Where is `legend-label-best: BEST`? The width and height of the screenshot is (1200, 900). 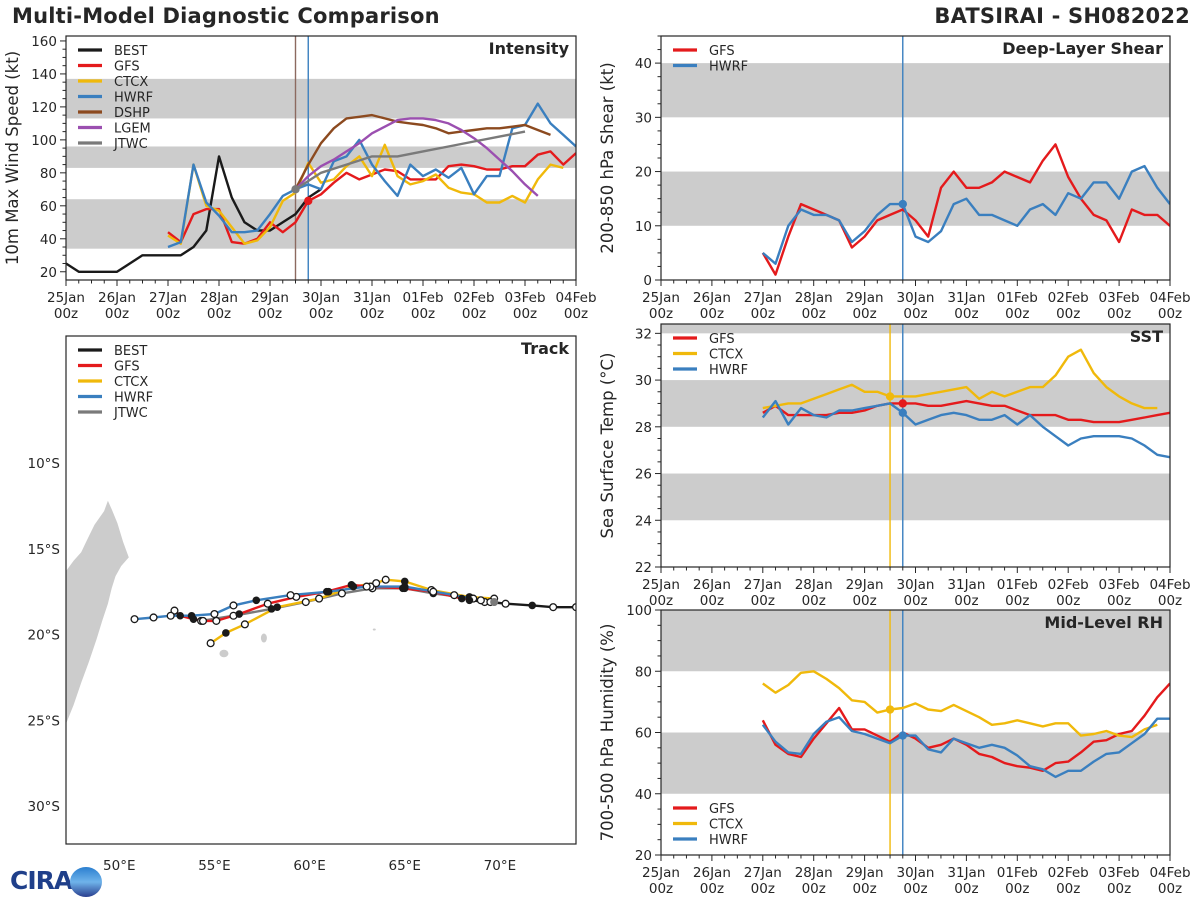 legend-label-best: BEST is located at coordinates (130, 51).